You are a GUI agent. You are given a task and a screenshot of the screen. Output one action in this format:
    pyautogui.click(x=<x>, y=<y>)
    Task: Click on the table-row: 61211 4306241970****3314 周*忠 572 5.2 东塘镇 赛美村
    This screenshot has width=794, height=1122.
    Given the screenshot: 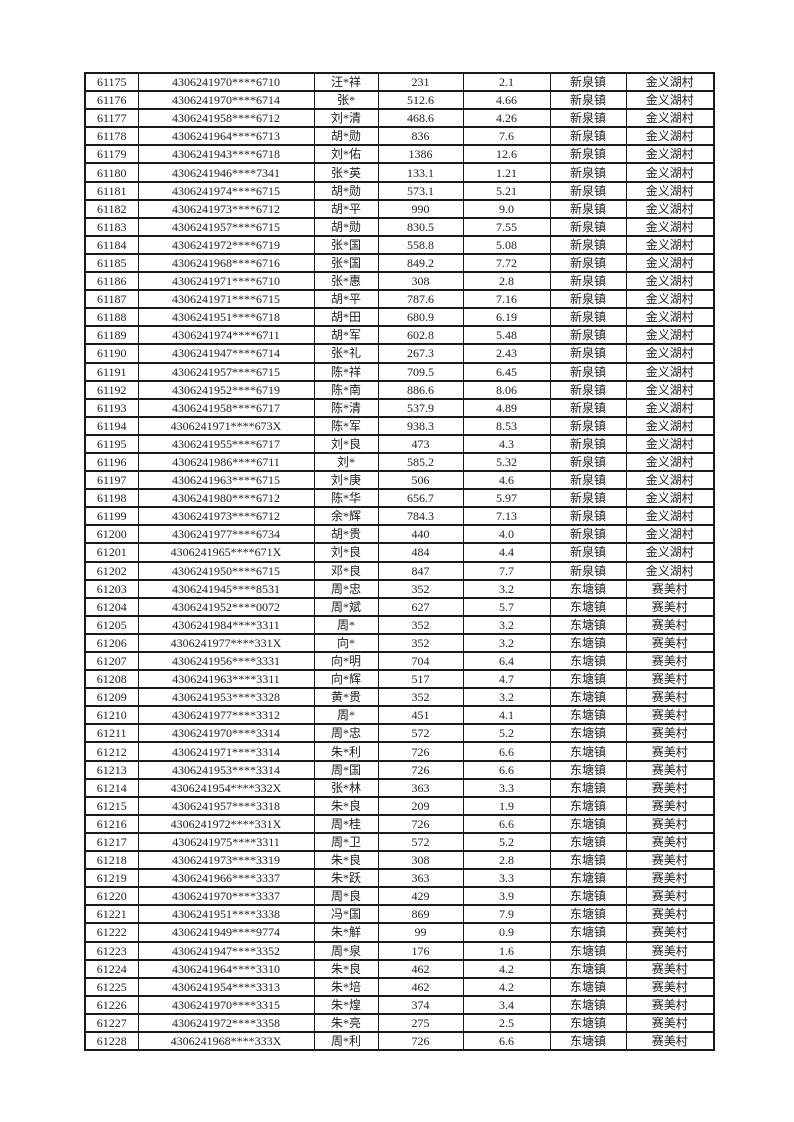 What is the action you would take?
    pyautogui.click(x=399, y=733)
    